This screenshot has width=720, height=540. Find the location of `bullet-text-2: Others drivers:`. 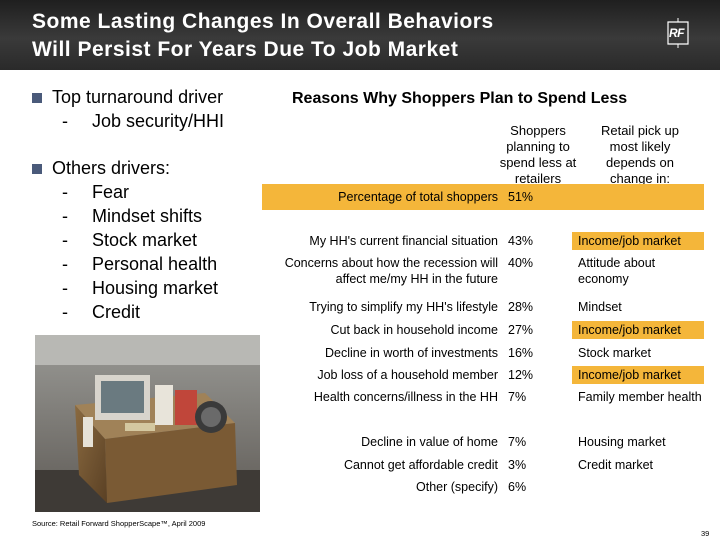

bullet-text-2: Others drivers: is located at coordinates (111, 168).